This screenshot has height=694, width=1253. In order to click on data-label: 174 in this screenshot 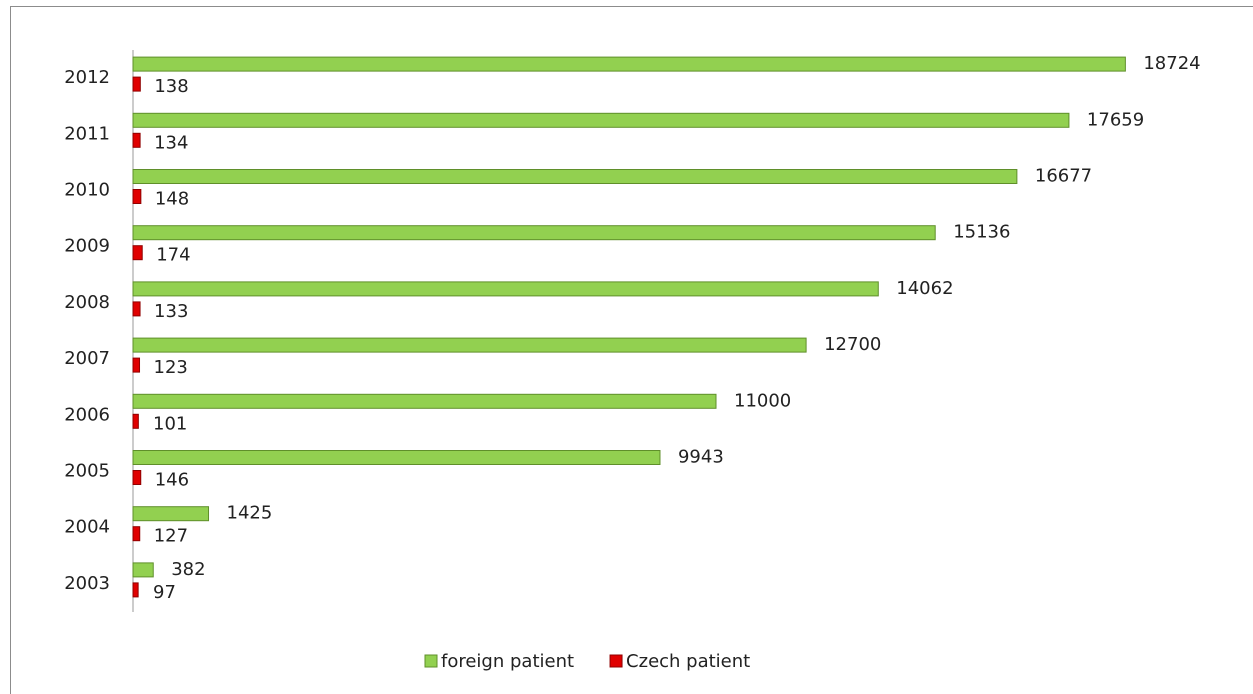, I will do `click(173, 255)`.